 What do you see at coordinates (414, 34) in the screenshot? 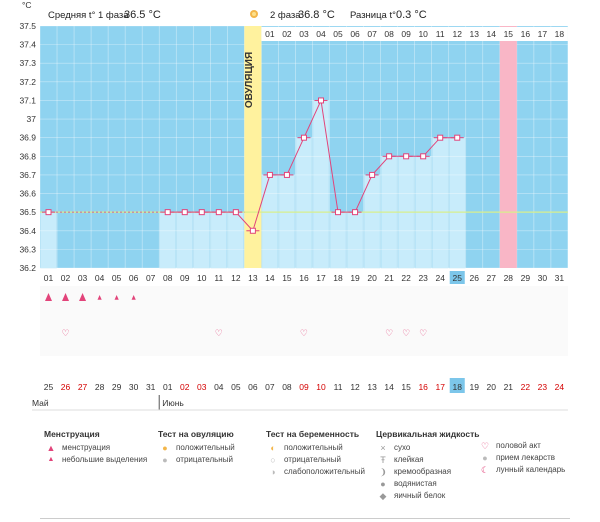
I see `phase2-day-band` at bounding box center [414, 34].